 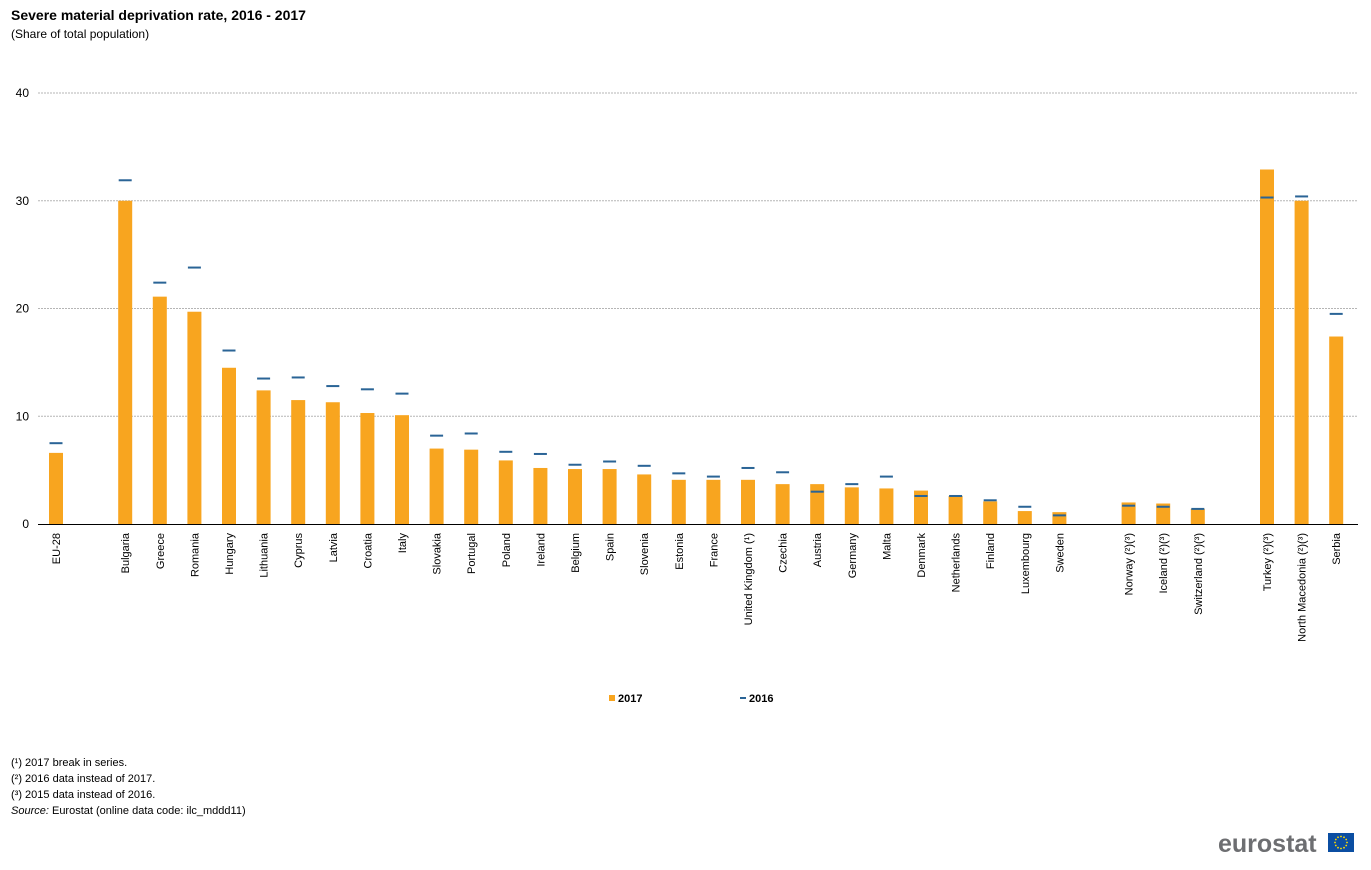 What do you see at coordinates (472, 553) in the screenshot?
I see `category-label: Portugal` at bounding box center [472, 553].